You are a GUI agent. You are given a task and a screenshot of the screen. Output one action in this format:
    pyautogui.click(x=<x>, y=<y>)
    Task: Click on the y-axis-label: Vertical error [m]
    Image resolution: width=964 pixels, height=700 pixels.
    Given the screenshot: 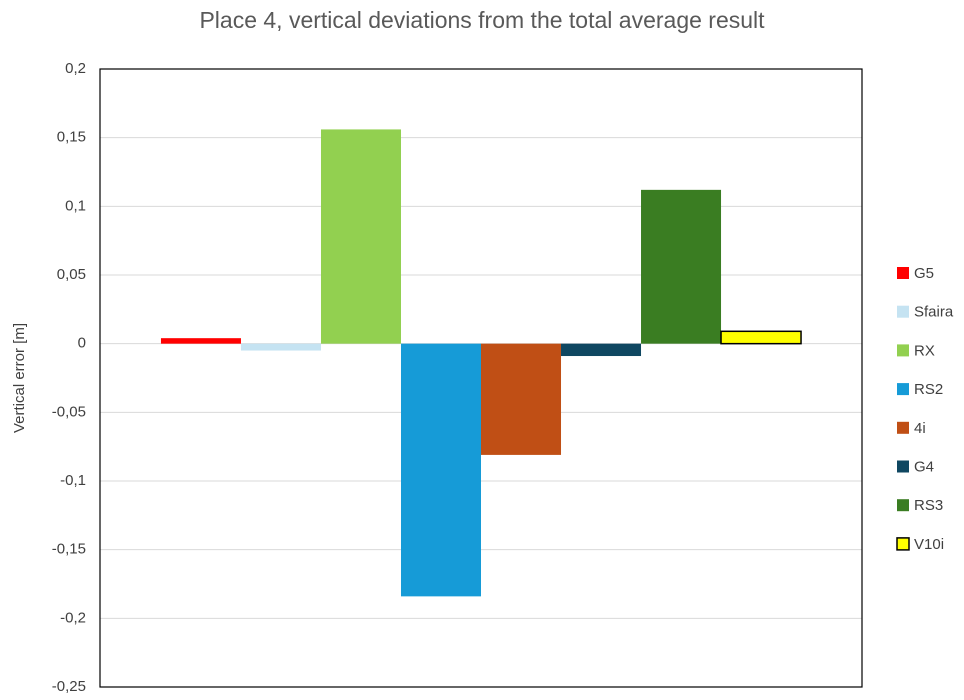 What is the action you would take?
    pyautogui.click(x=19, y=378)
    